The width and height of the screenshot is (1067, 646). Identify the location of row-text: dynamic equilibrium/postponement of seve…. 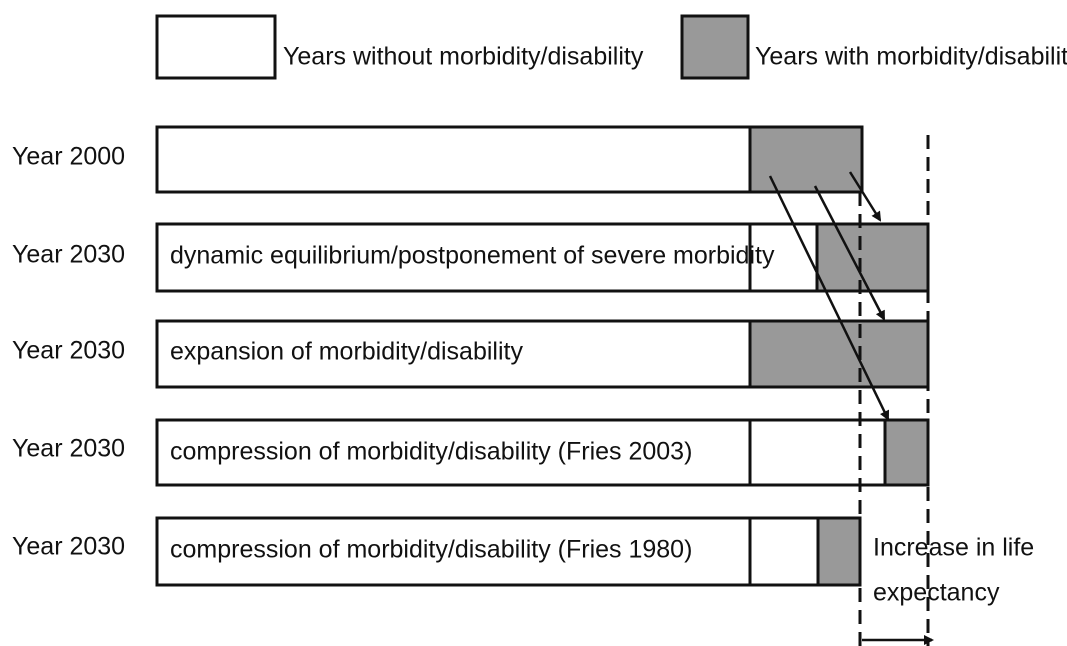
(472, 256).